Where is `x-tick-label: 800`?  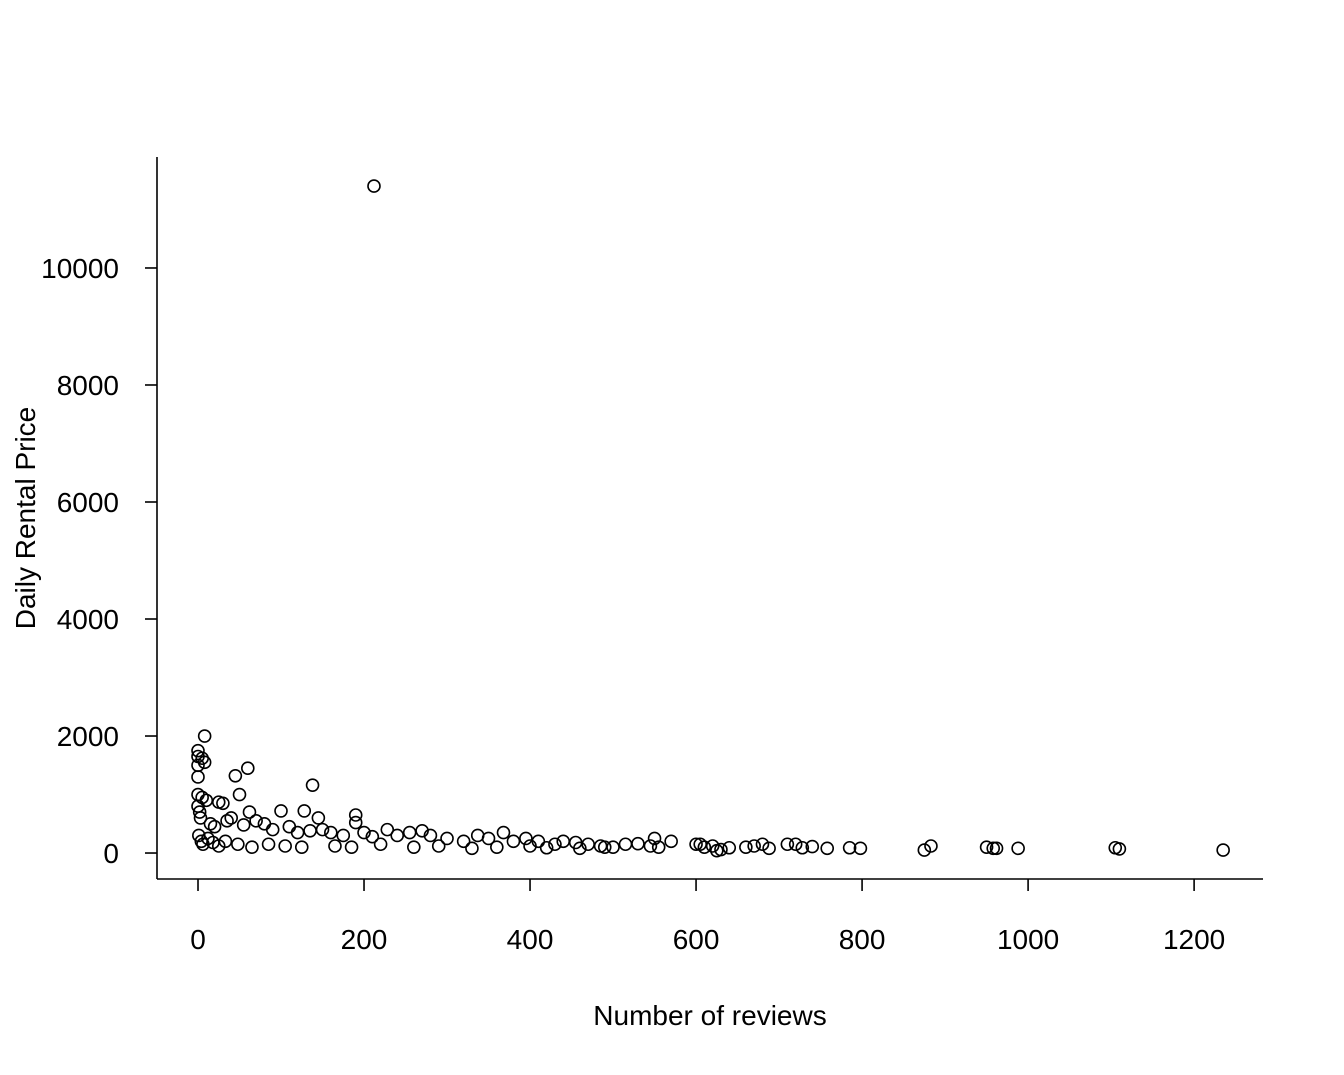 x-tick-label: 800 is located at coordinates (862, 939).